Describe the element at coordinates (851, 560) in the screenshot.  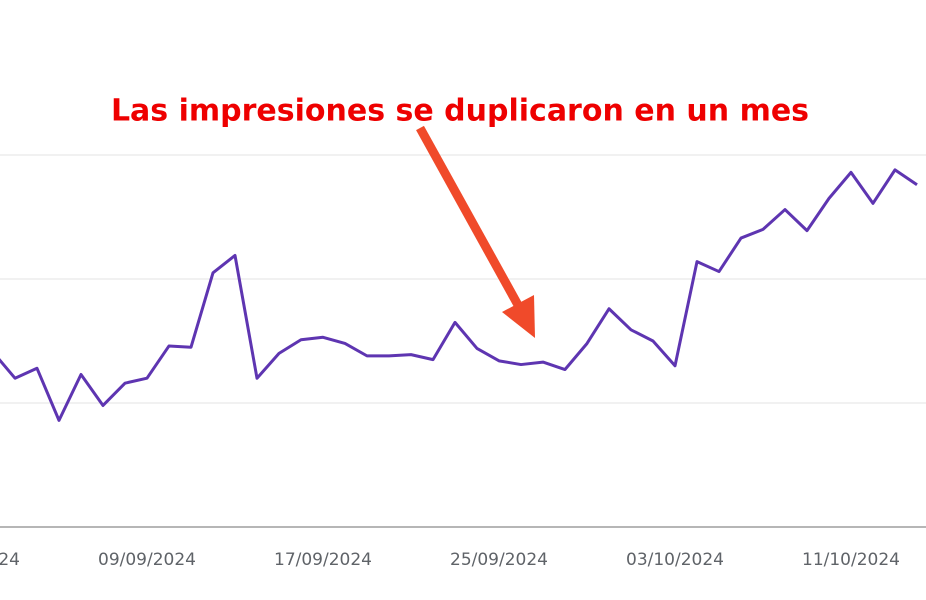
I see `x-tick-label: 11/10/2024` at that location.